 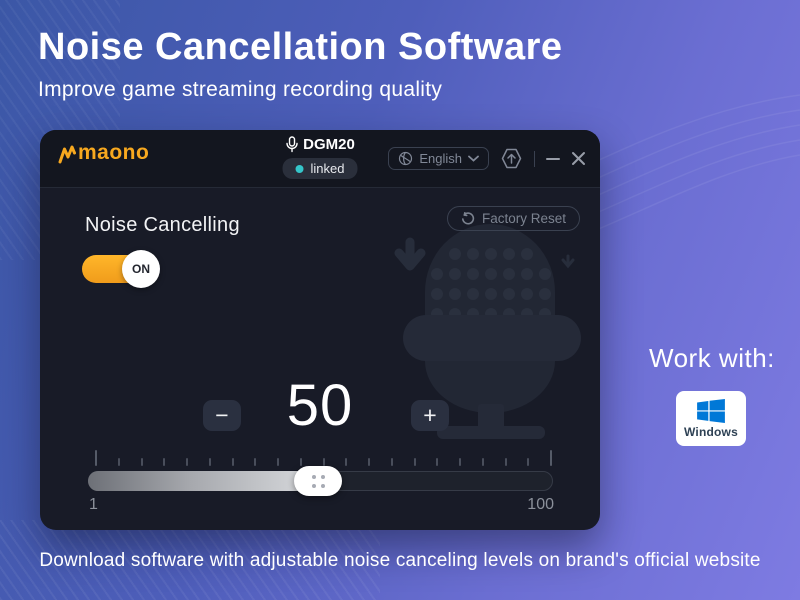 I want to click on update-icon, so click(x=511, y=158).